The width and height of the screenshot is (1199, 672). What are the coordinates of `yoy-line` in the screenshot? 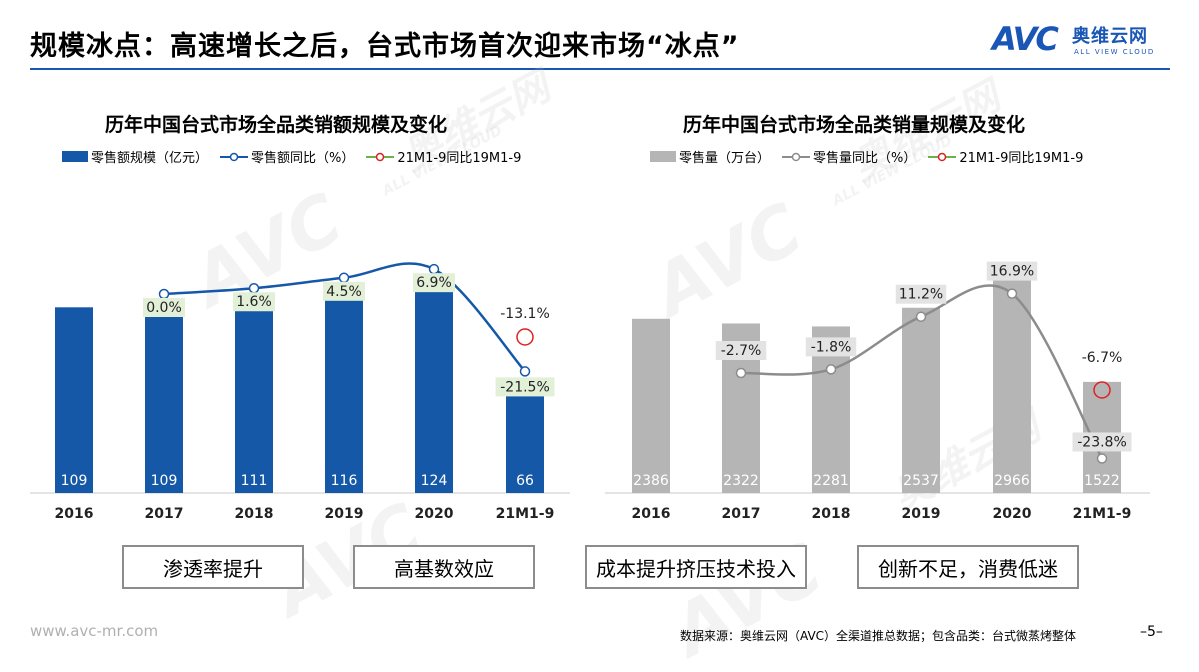 It's located at (922, 372).